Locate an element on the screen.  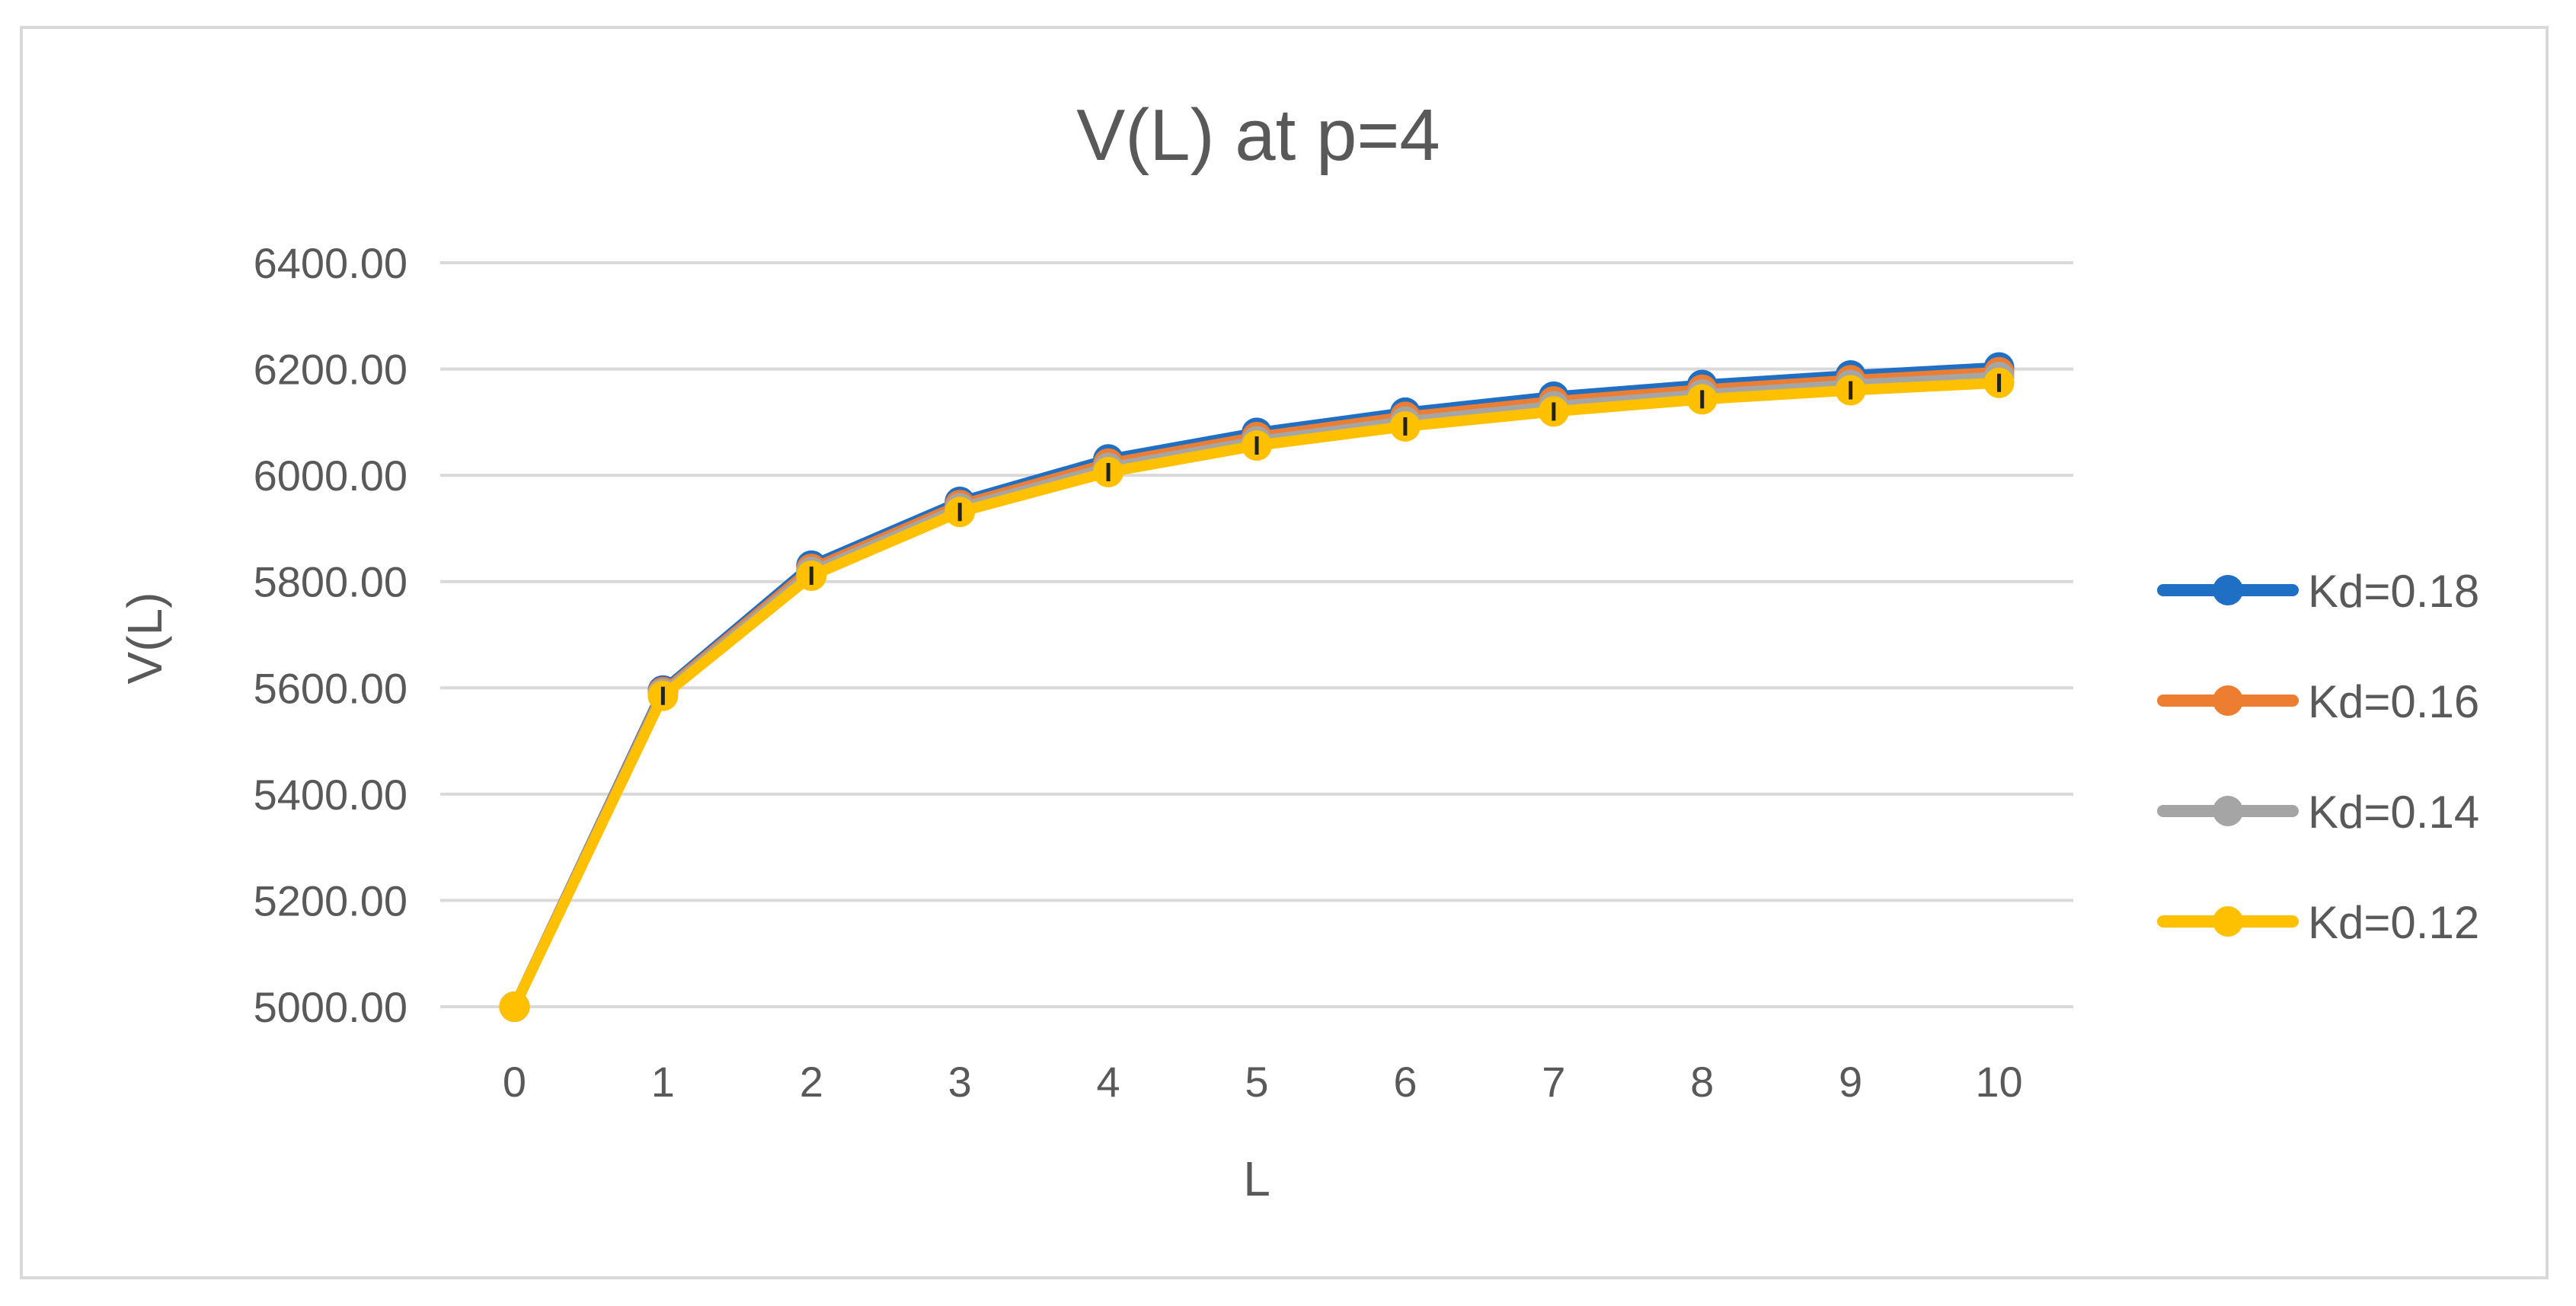
x-tick-label: 9 is located at coordinates (1850, 1082).